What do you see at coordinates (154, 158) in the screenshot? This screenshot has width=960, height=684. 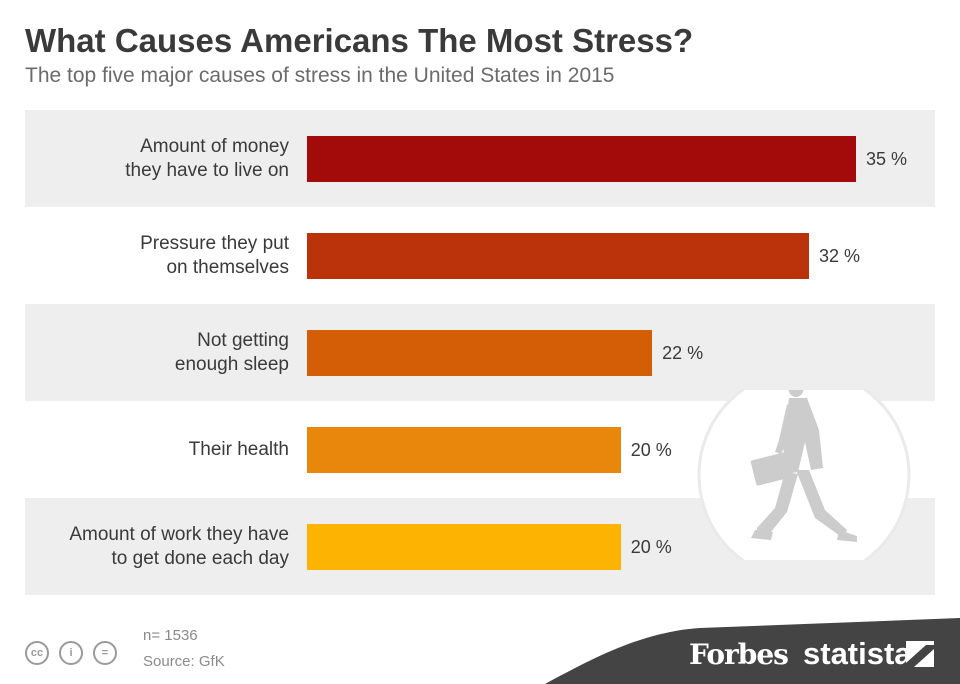 I see `category-label: Amount of money they have to live on` at bounding box center [154, 158].